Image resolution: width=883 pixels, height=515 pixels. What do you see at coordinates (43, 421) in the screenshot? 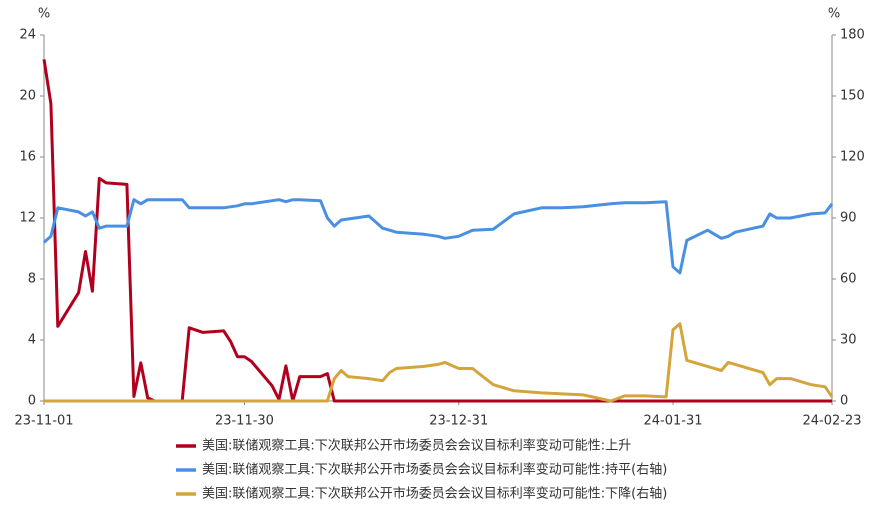
I see `x-tick-label: 23-11-01` at bounding box center [43, 421].